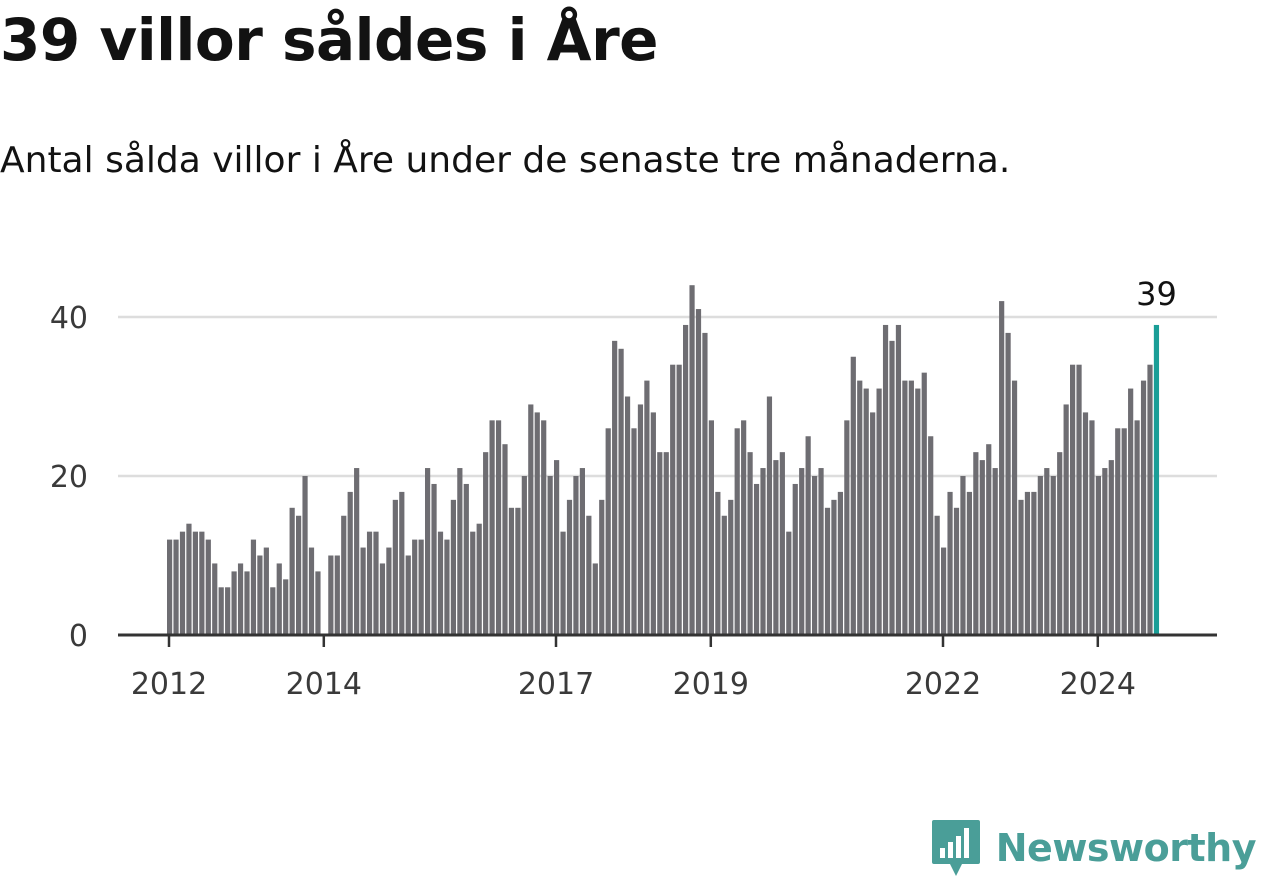 The height and width of the screenshot is (879, 1262). What do you see at coordinates (69, 477) in the screenshot?
I see `y-tick-label: 20` at bounding box center [69, 477].